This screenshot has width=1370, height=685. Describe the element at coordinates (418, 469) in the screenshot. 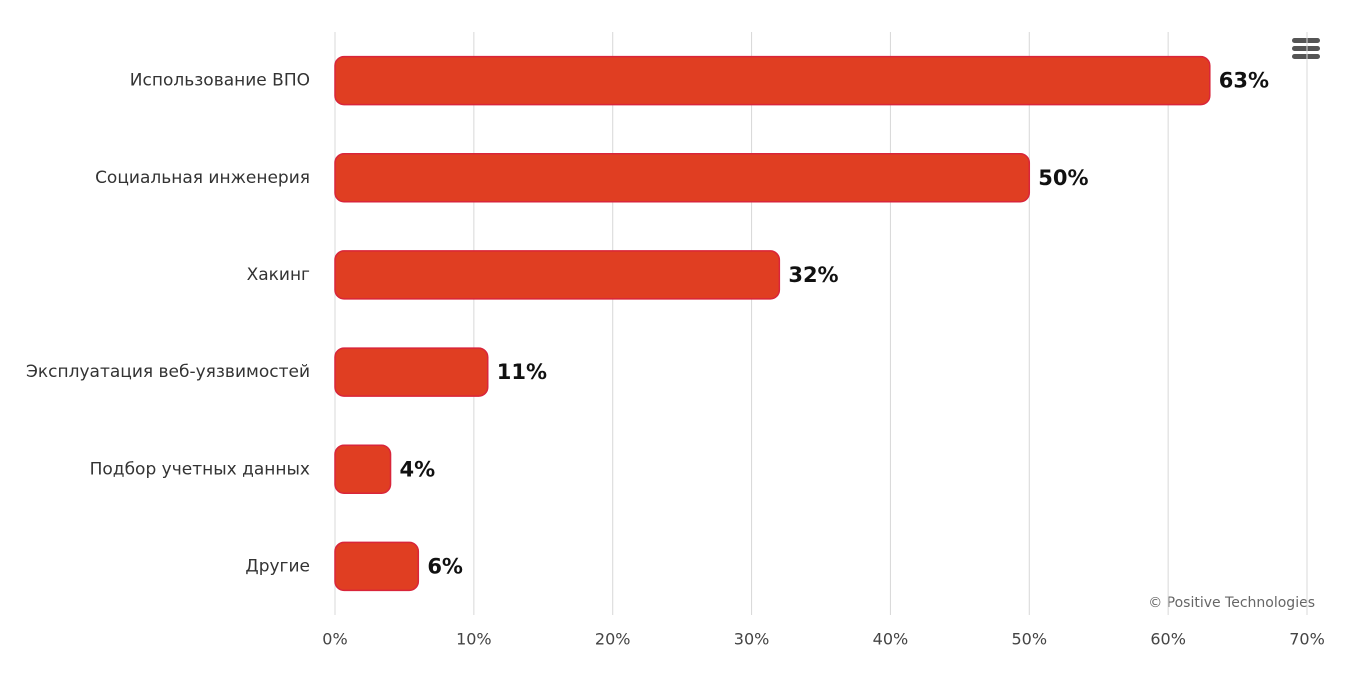

I see `data-label: 4%` at that location.